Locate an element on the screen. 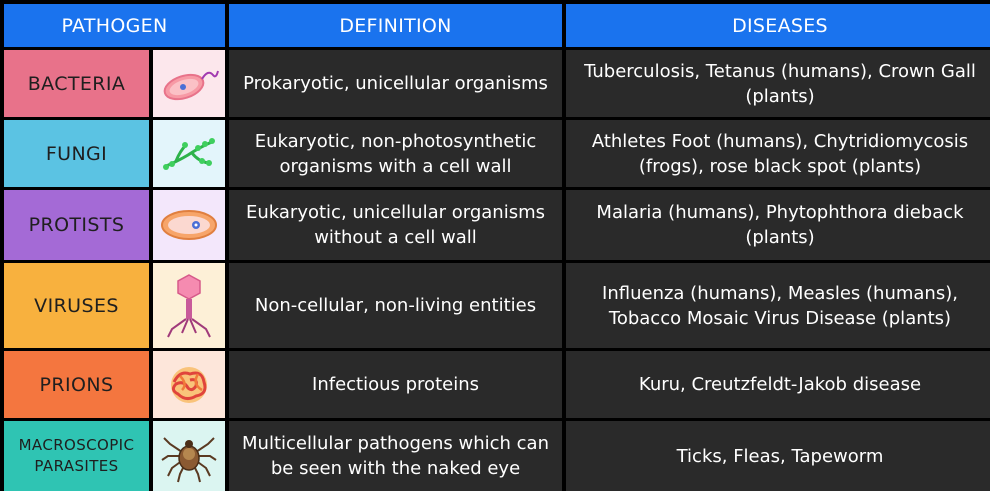 Image resolution: width=990 pixels, height=491 pixels. pathogen-name-viruses: VIRUSES is located at coordinates (76, 305).